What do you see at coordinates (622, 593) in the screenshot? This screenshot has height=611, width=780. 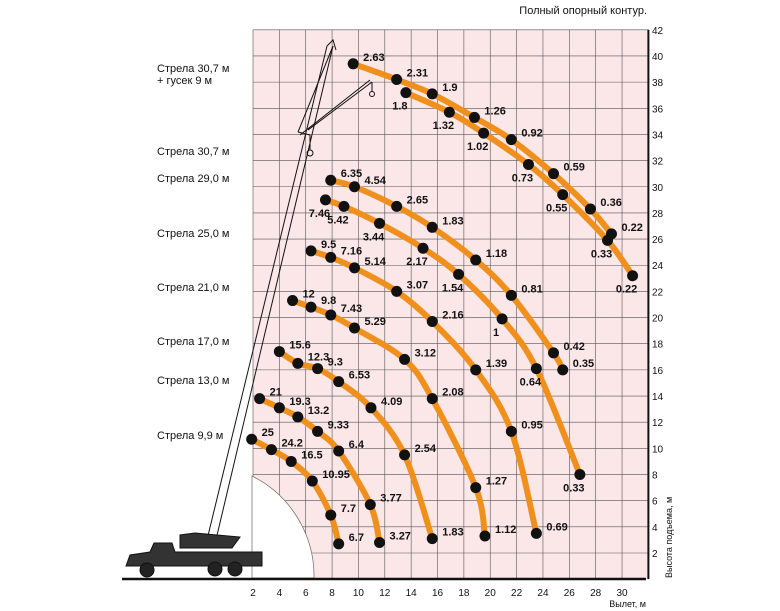 I see `x-tick-label: 30` at bounding box center [622, 593].